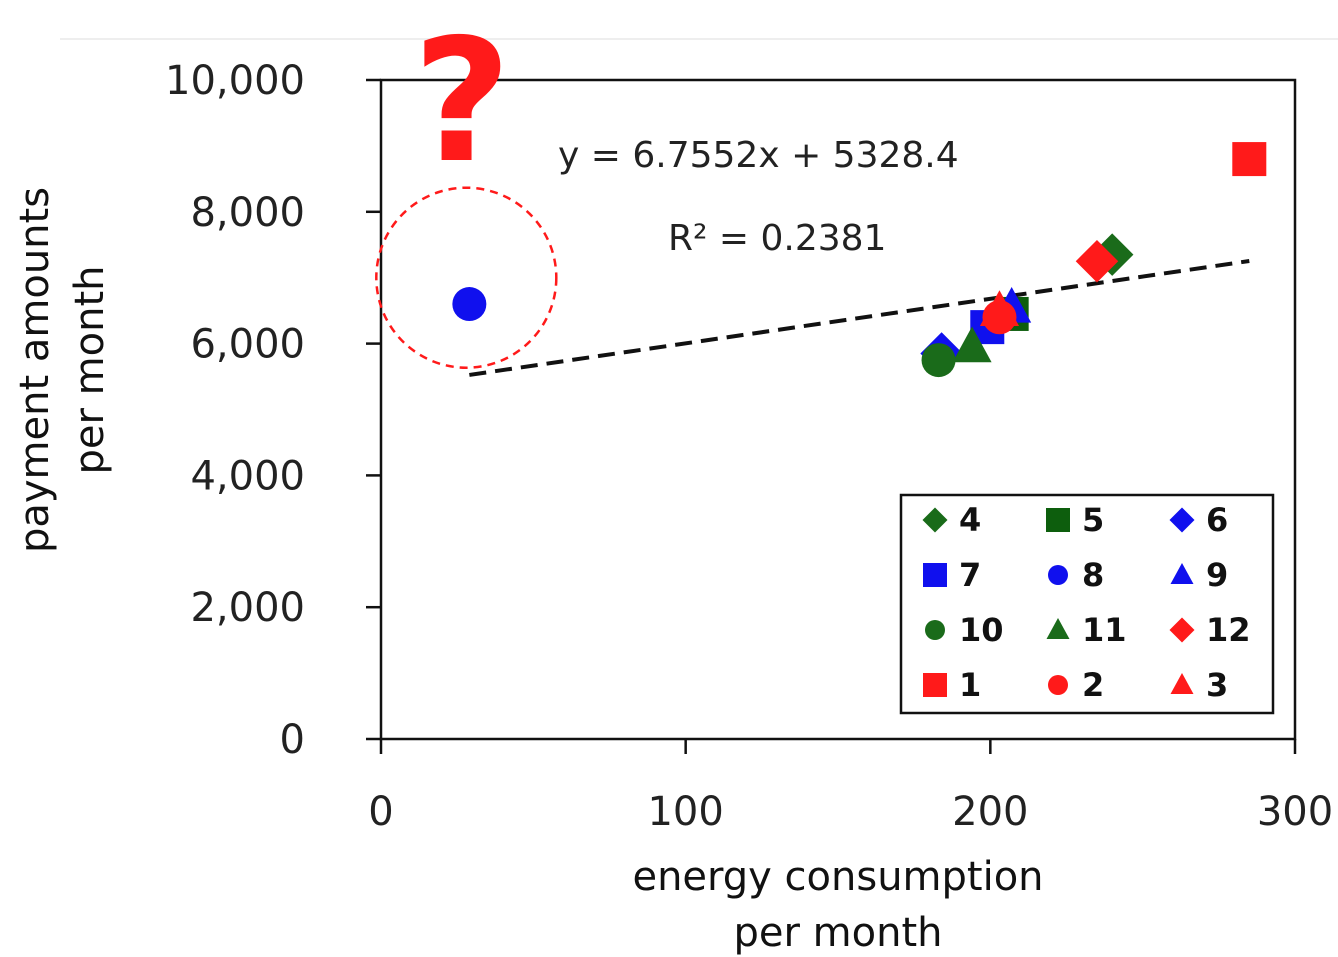  Describe the element at coordinates (970, 520) in the screenshot. I see `legend-label-4: 4` at that location.